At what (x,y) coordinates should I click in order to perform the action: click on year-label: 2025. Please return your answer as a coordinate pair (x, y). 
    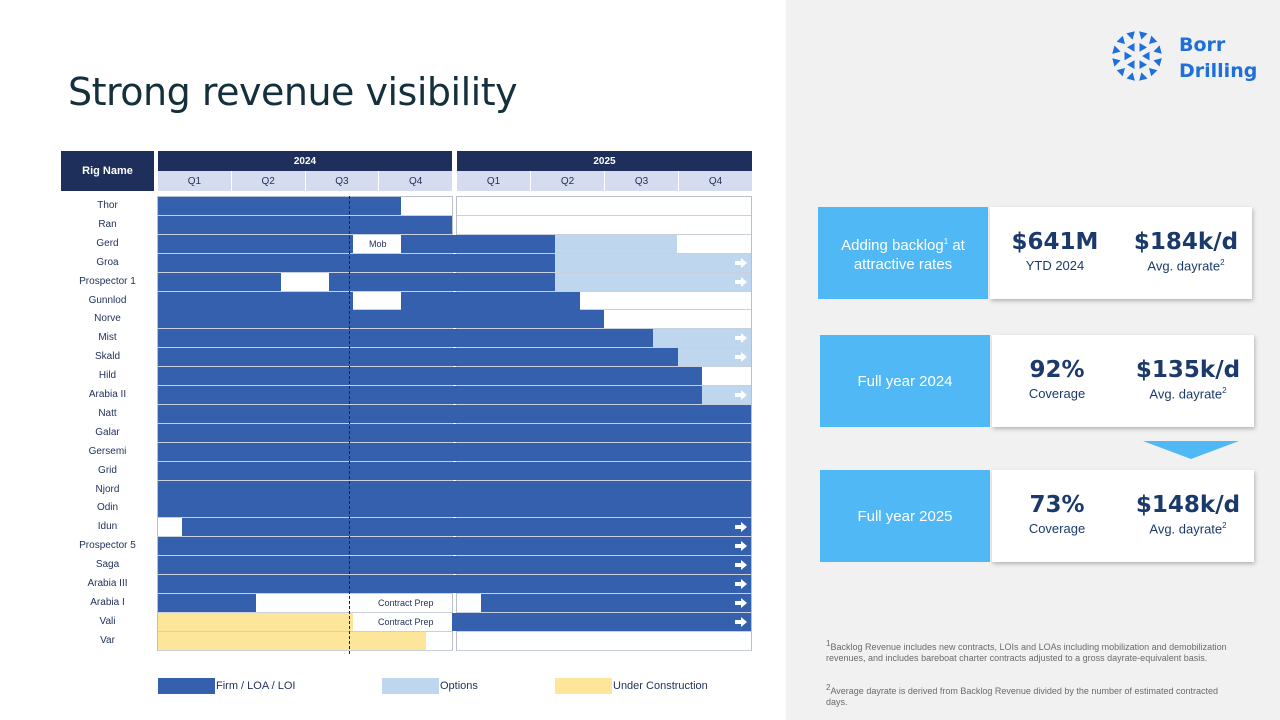
    Looking at the image, I should click on (604, 161).